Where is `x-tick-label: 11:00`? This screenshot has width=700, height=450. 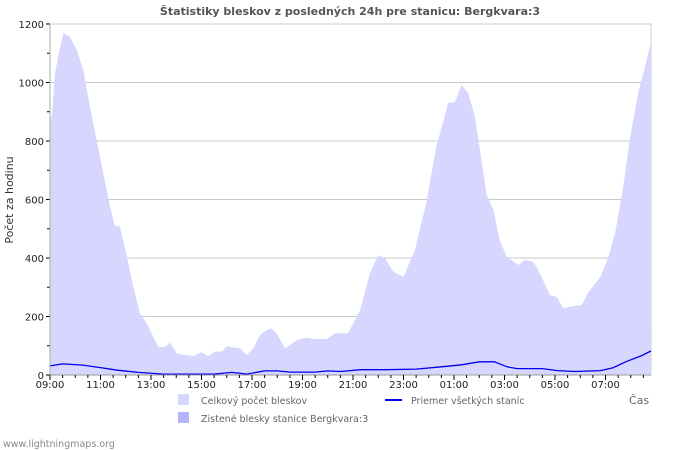
x-tick-label: 11:00 is located at coordinates (100, 385).